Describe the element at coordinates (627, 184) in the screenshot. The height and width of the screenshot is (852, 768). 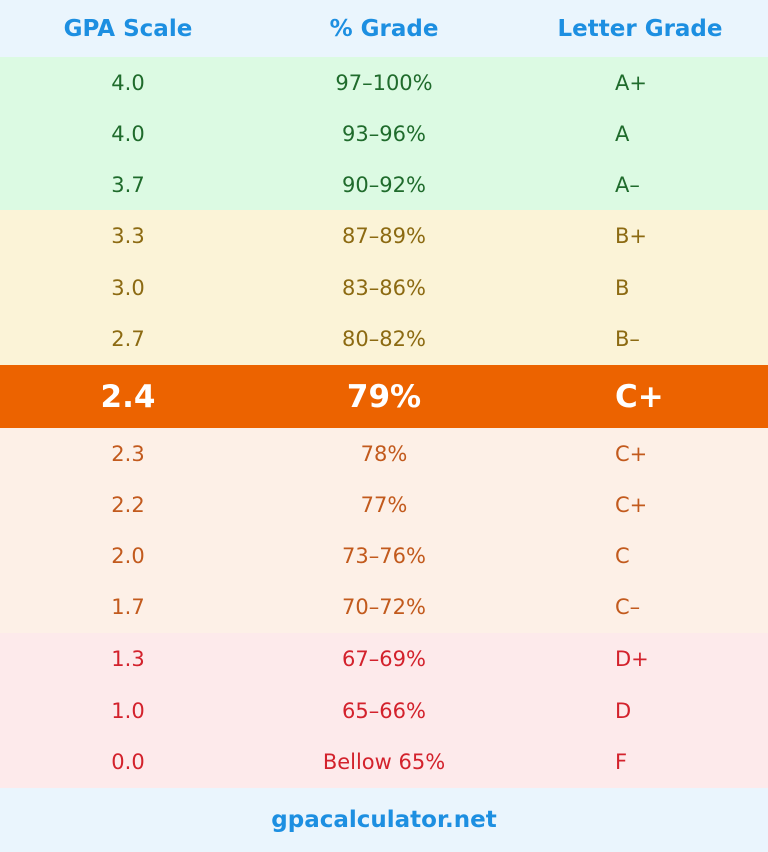
I see `cell-text: A–` at that location.